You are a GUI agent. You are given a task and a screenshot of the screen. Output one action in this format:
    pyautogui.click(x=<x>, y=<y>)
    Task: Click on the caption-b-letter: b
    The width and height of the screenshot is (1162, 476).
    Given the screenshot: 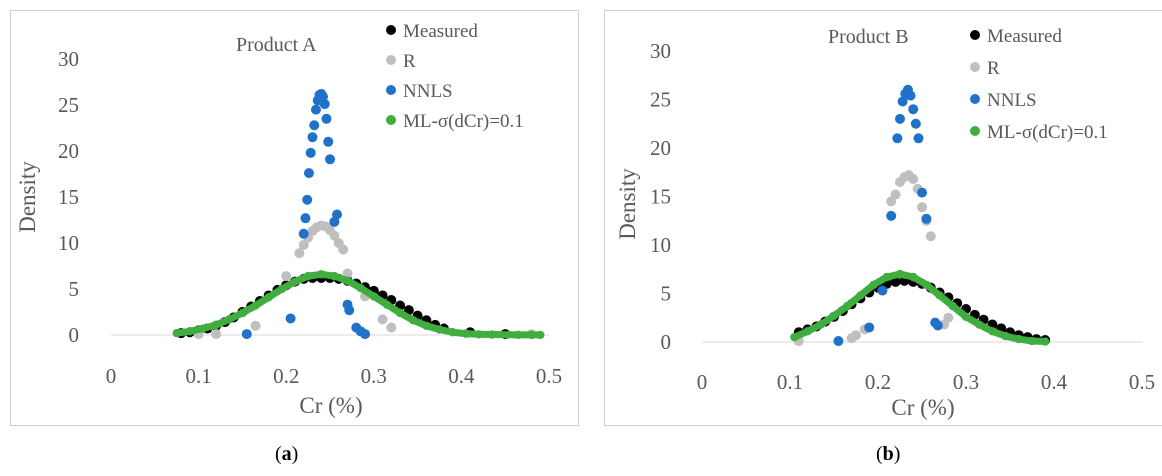 What is the action you would take?
    pyautogui.click(x=888, y=454)
    